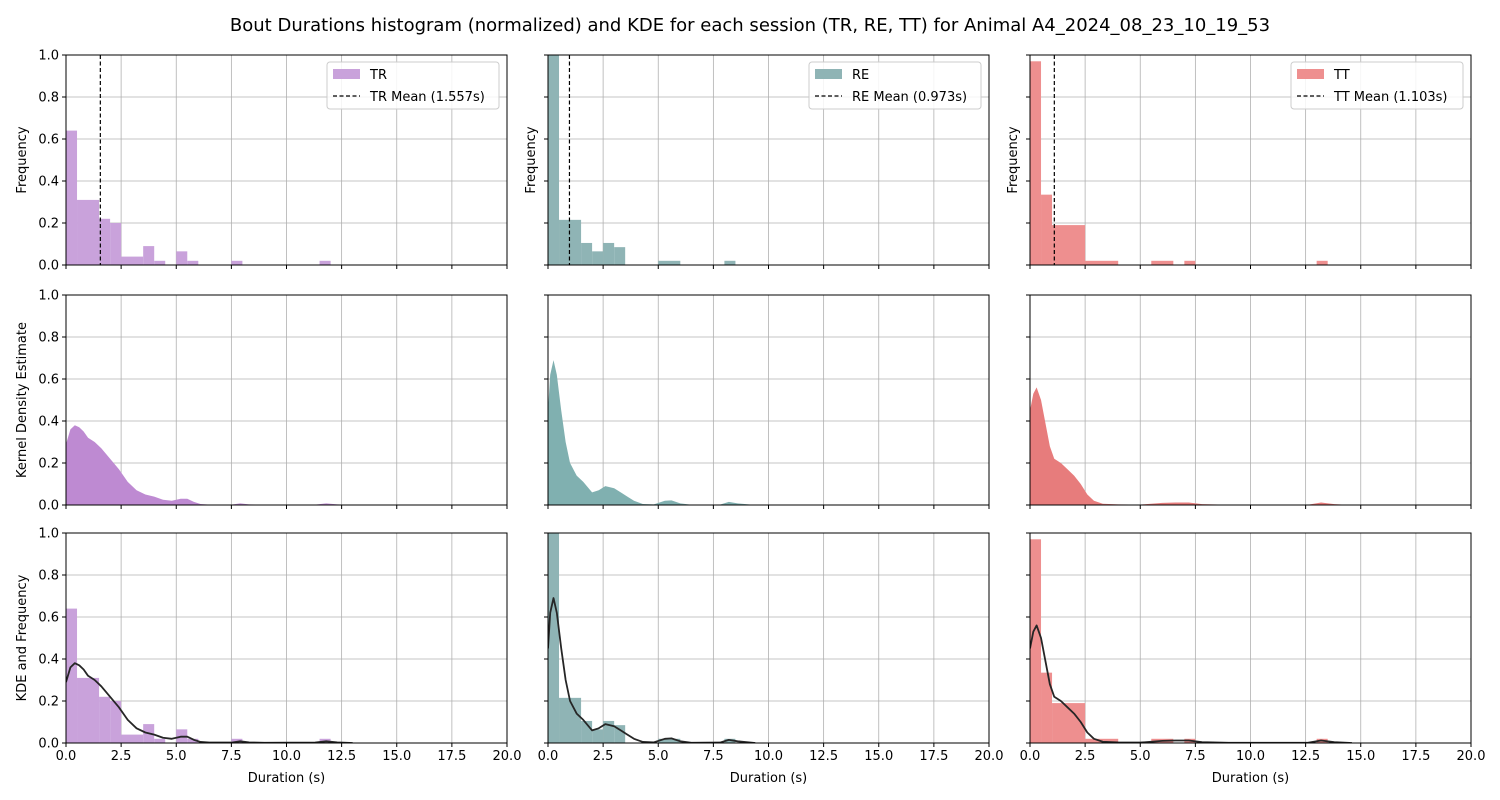 This screenshot has height=800, width=1500. Describe the element at coordinates (22, 637) in the screenshot. I see `y-axis-label: KDE and Frequency` at that location.